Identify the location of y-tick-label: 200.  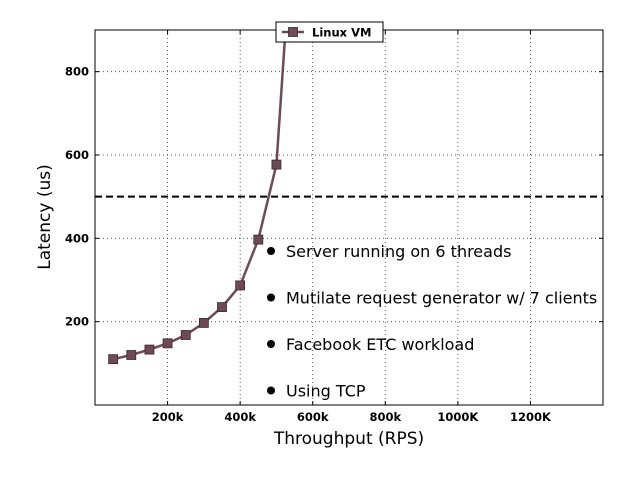
(77, 322).